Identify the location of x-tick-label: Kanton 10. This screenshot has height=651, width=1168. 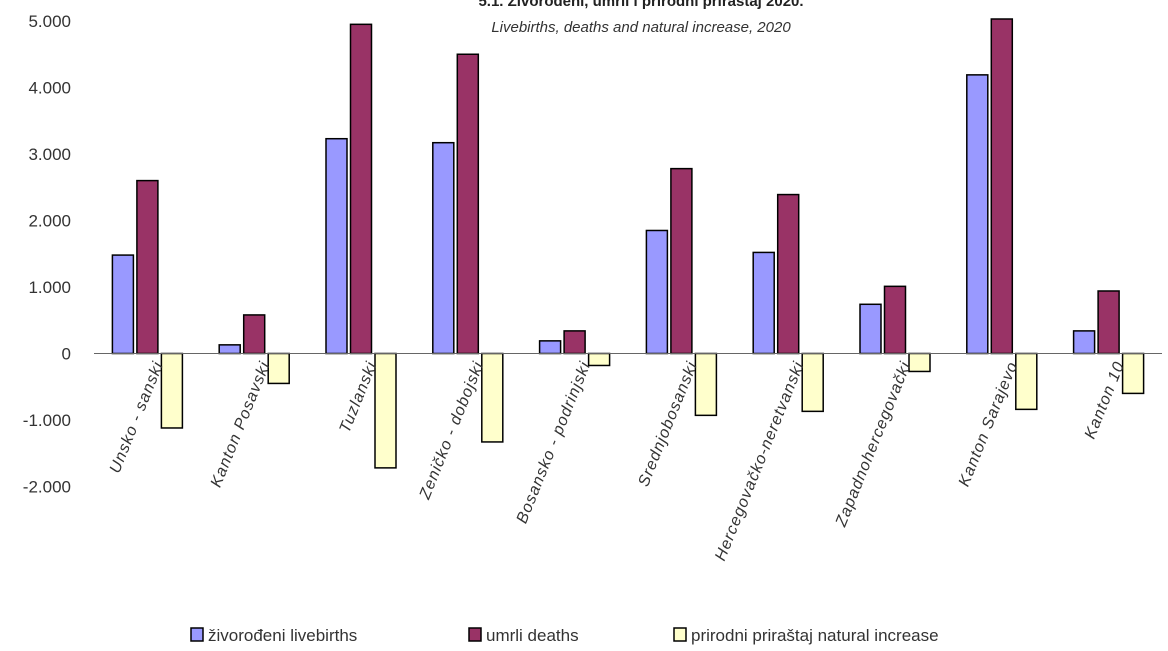
(1105, 400).